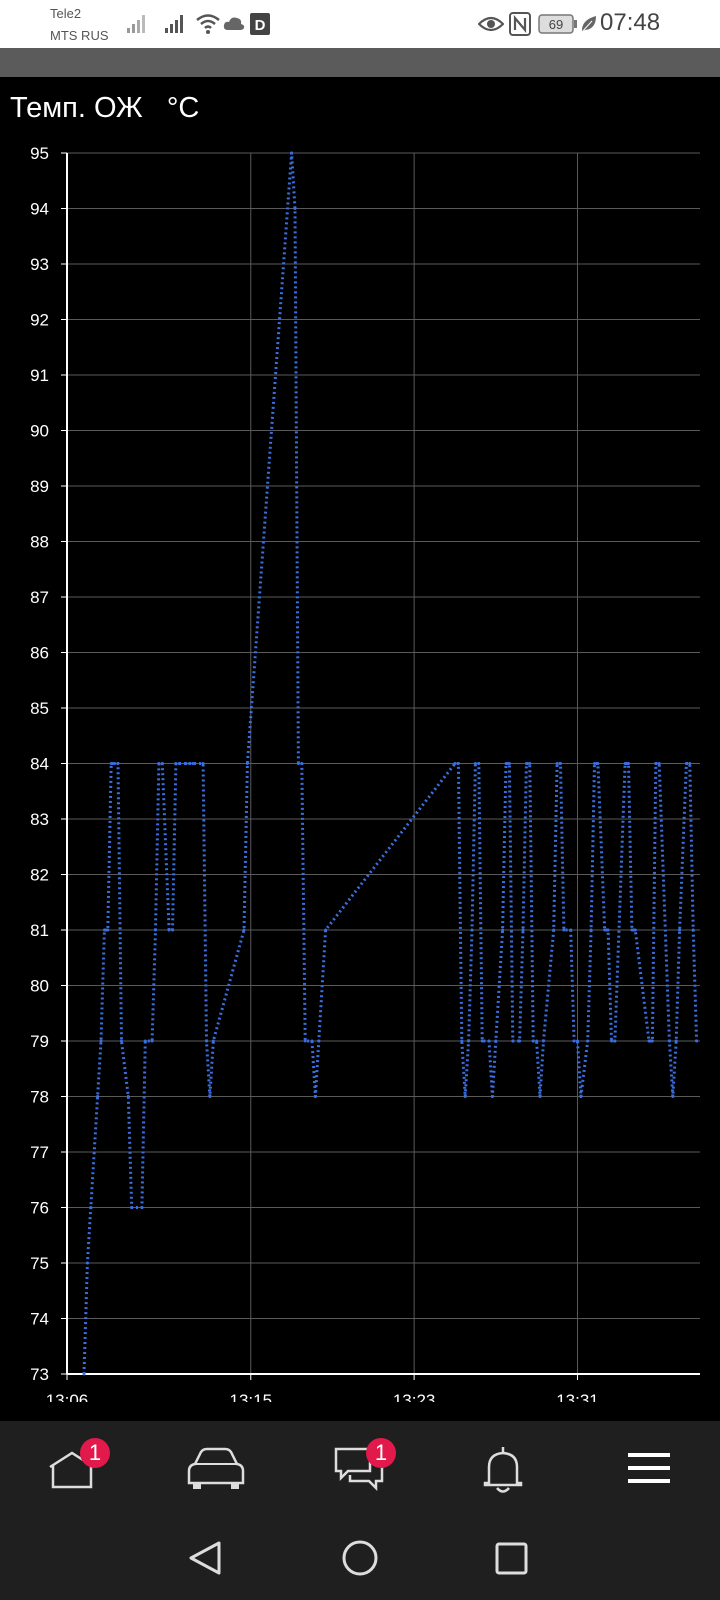 This screenshot has width=720, height=1600. I want to click on signal-icon, so click(174, 24).